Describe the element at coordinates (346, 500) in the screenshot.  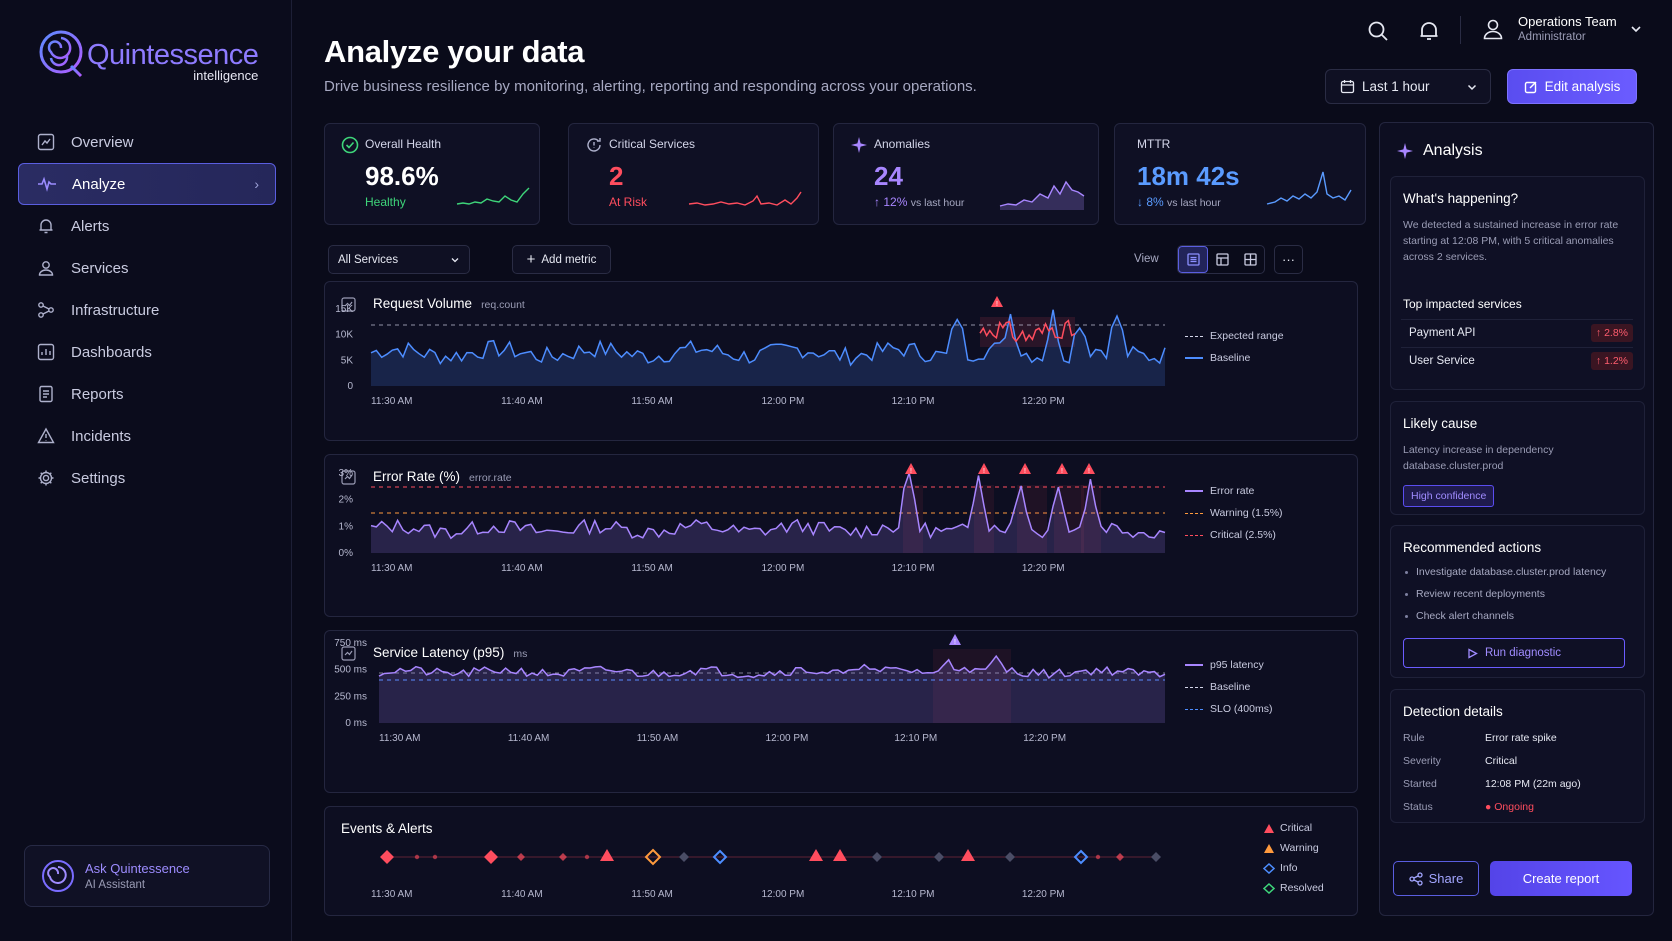
I see `y-tick-label: 2%` at that location.